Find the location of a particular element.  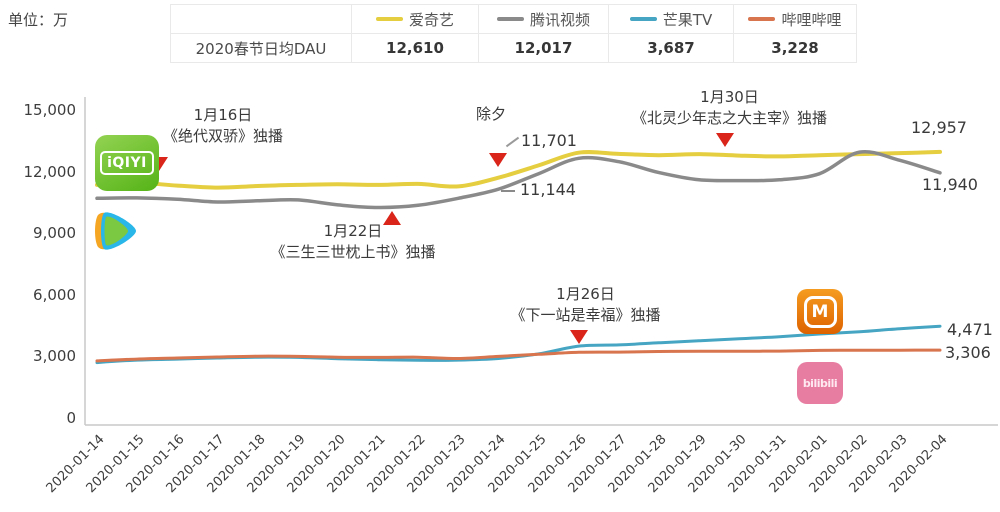

avg-dau-tencent: 12,017 is located at coordinates (543, 48).